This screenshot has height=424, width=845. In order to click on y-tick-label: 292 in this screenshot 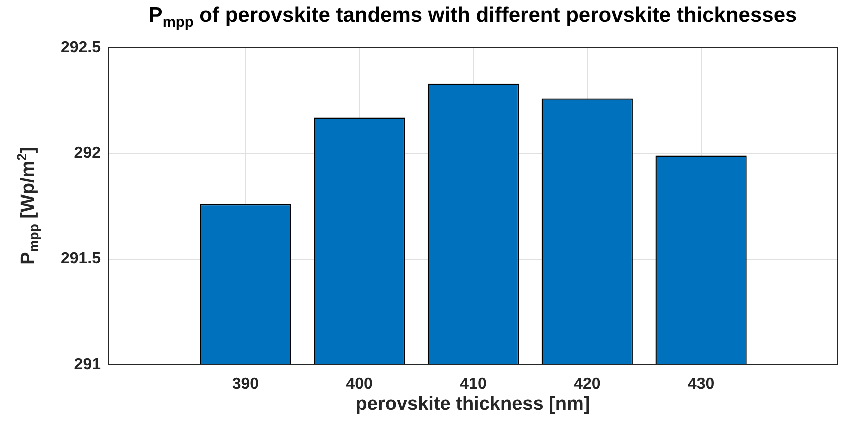, I will do `click(88, 153)`.